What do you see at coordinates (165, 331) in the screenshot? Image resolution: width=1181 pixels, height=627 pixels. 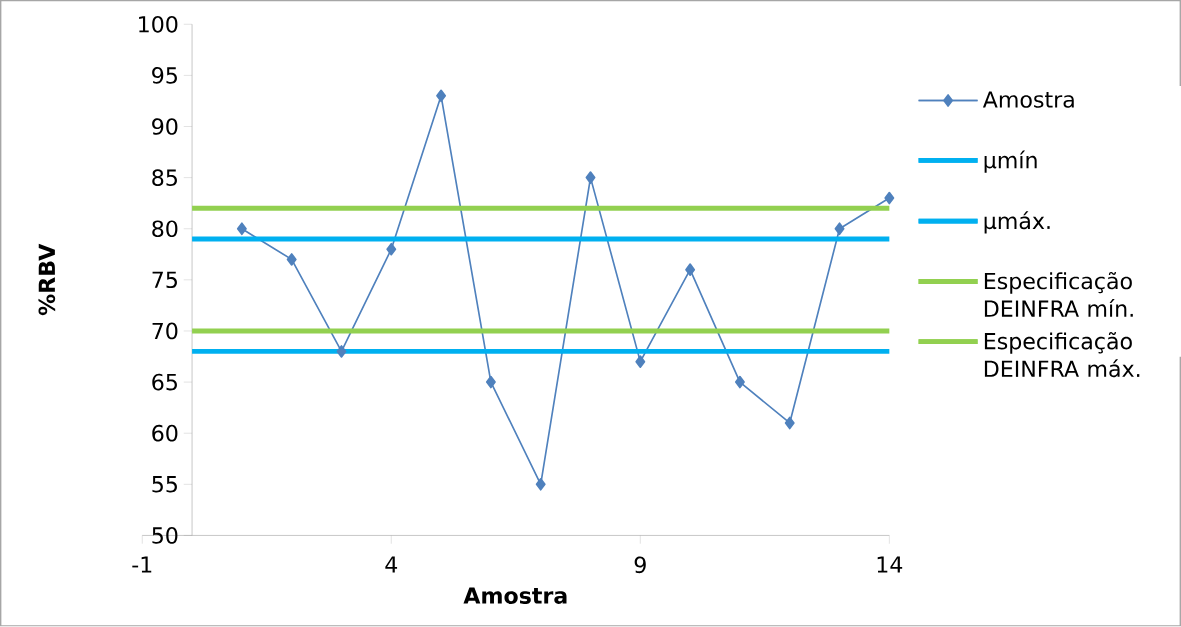 I see `y-tick-label: 70` at bounding box center [165, 331].